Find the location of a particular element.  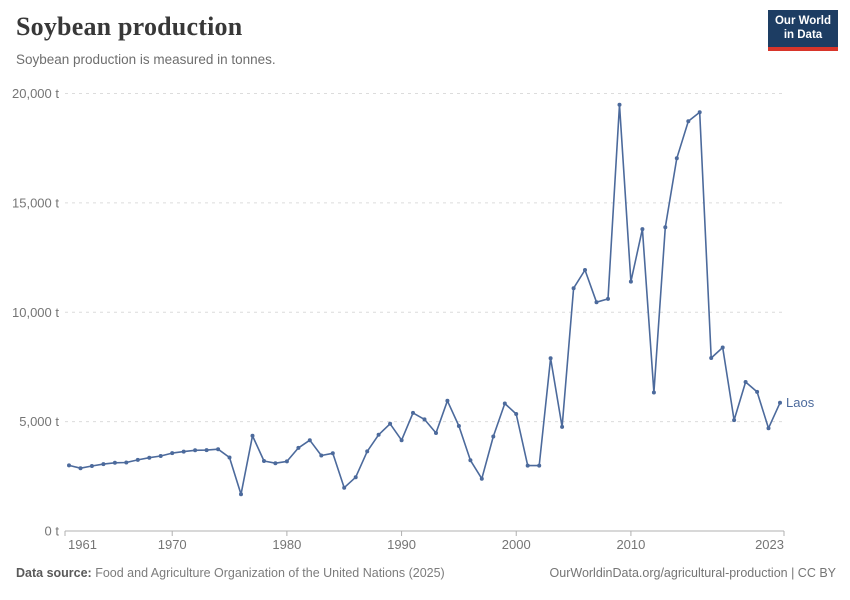

data-point-1961 is located at coordinates (69, 465).